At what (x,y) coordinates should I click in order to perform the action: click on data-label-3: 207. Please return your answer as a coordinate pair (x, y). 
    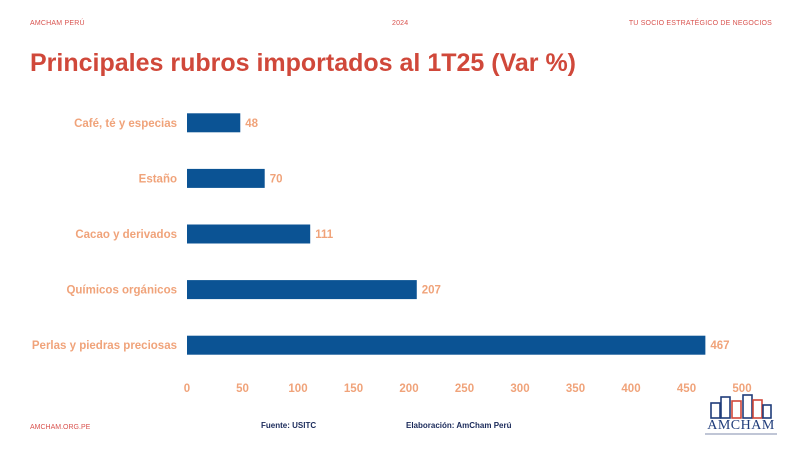
    Looking at the image, I should click on (431, 291).